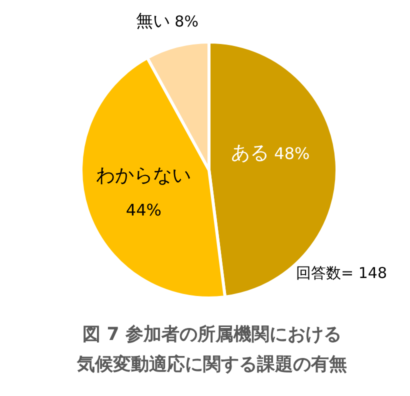 This screenshot has height=396, width=410. What do you see at coordinates (144, 175) in the screenshot?
I see `slice-label: わからない` at bounding box center [144, 175].